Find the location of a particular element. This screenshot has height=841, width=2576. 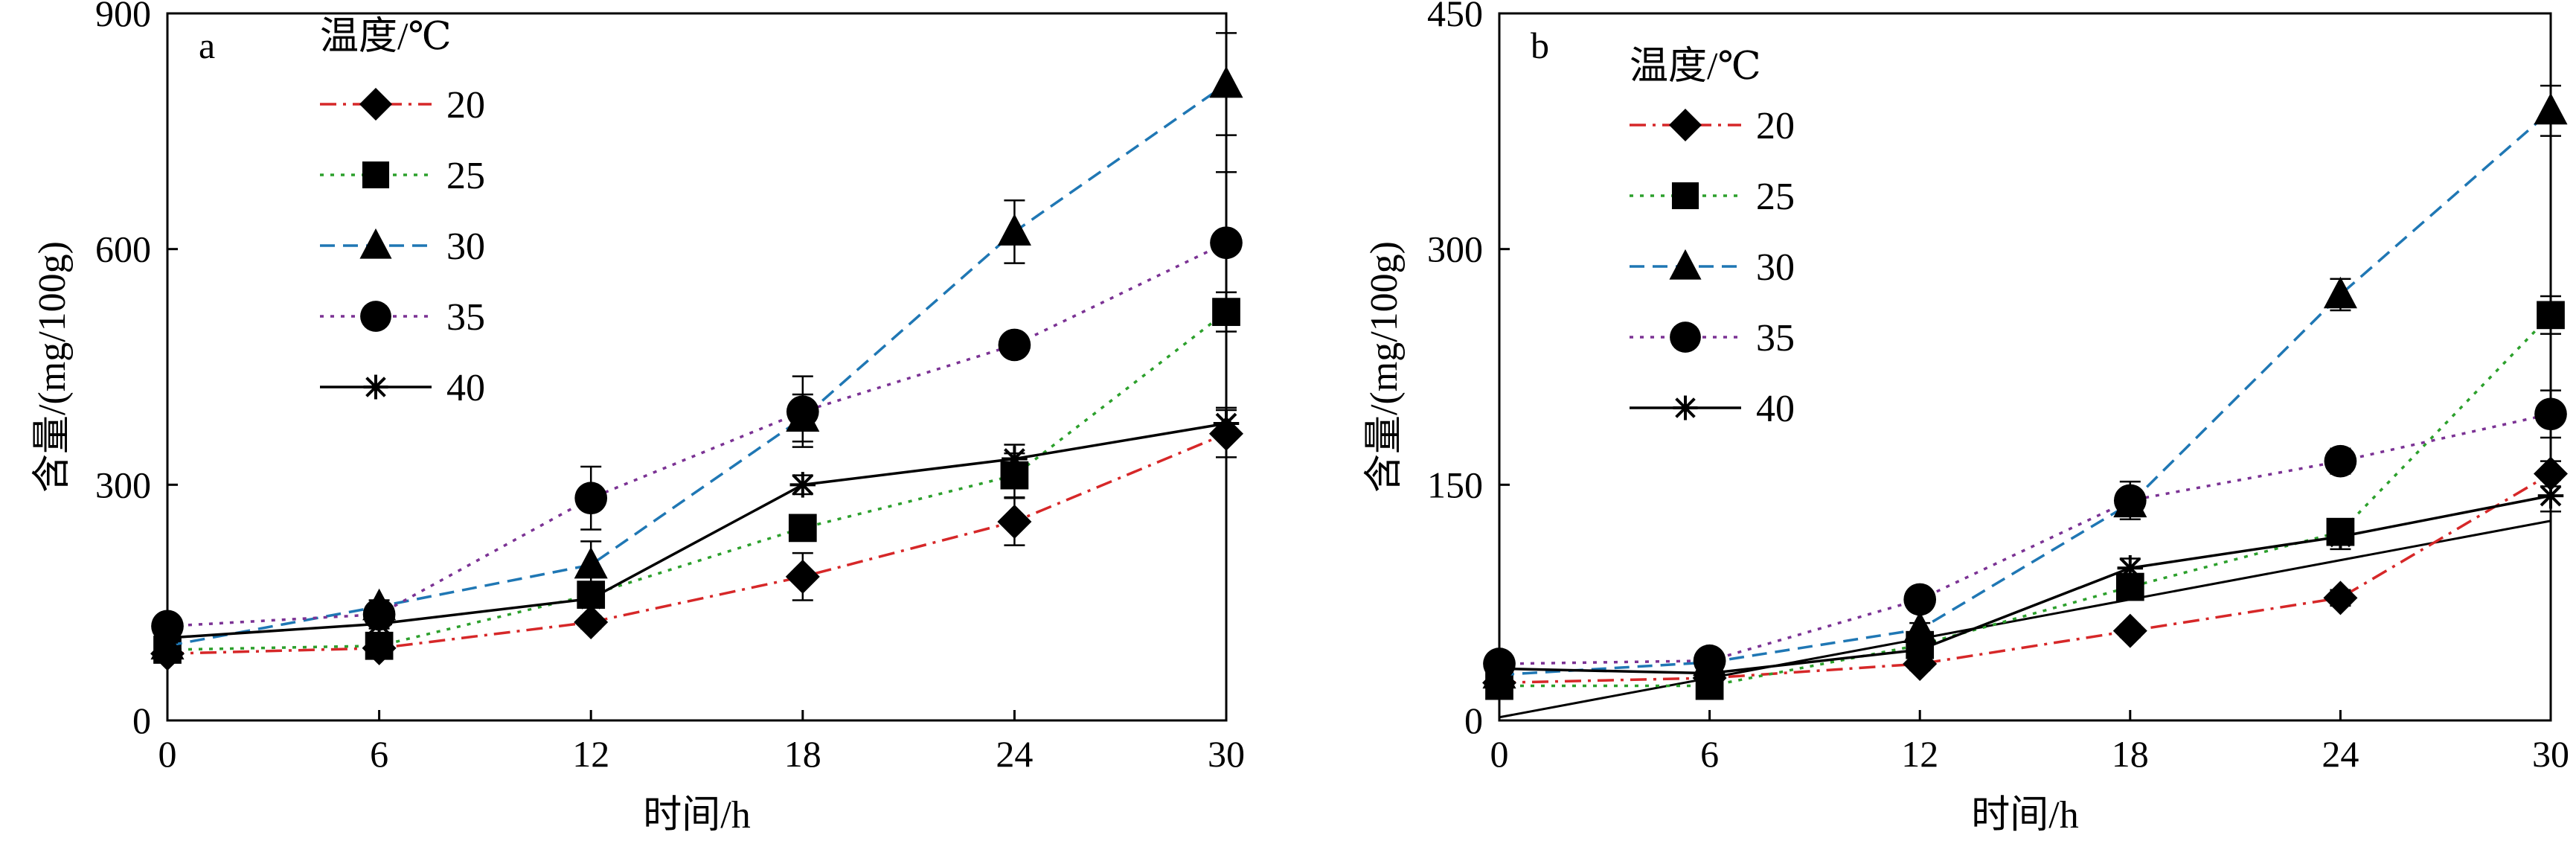

reference-line is located at coordinates (2025, 619).